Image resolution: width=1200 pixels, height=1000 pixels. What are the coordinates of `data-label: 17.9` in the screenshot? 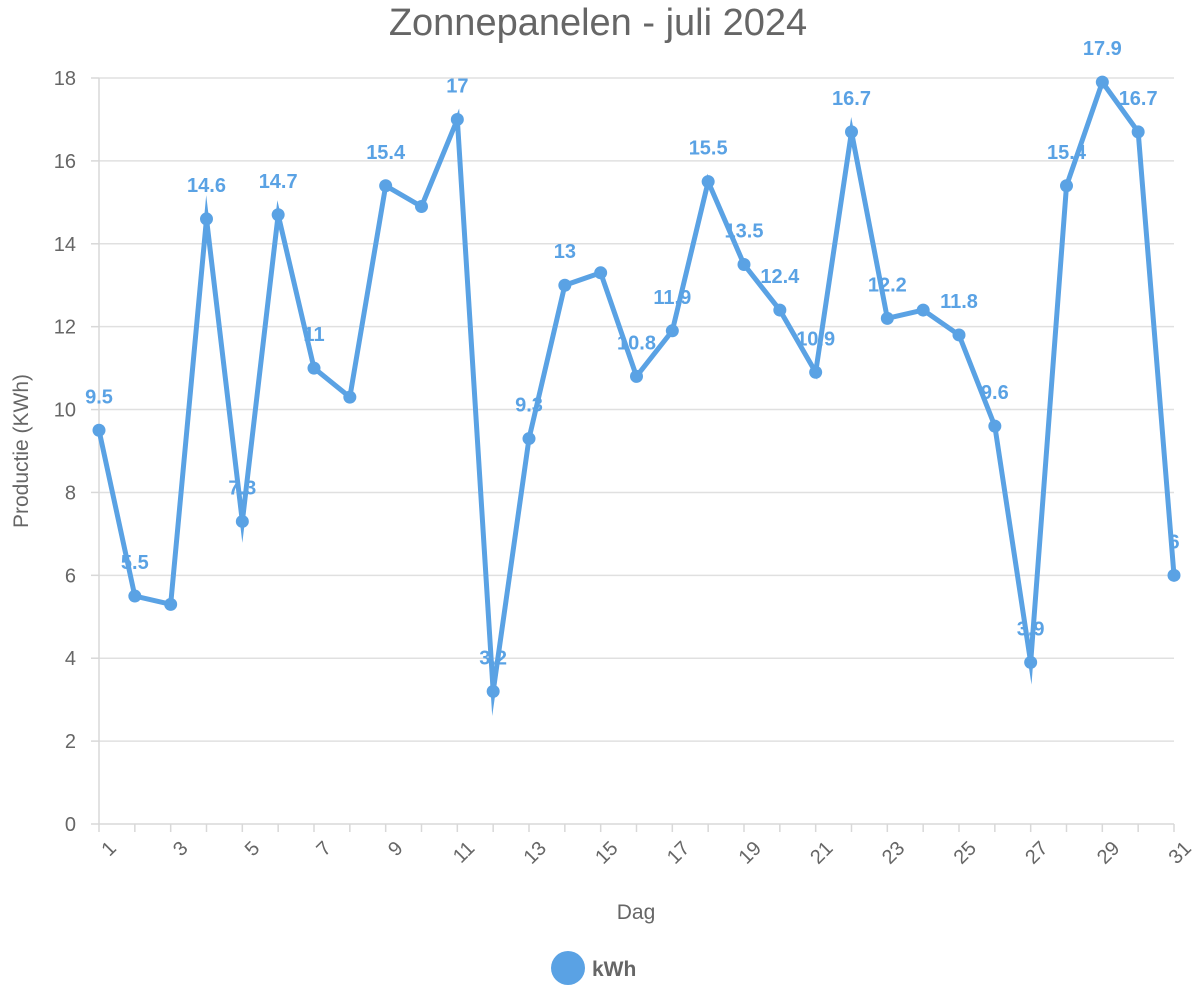 It's located at (1102, 49).